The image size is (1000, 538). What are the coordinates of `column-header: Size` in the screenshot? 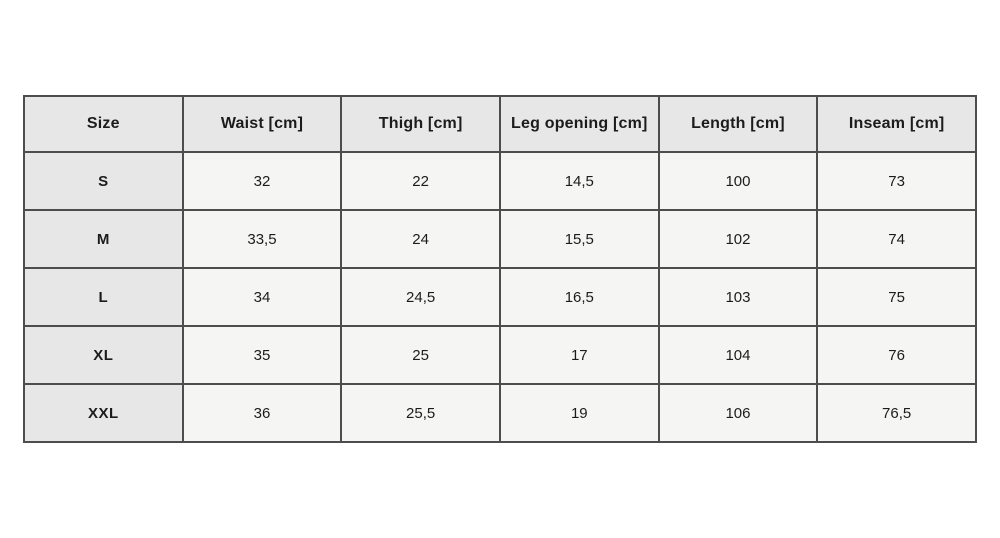 It's located at (103, 124).